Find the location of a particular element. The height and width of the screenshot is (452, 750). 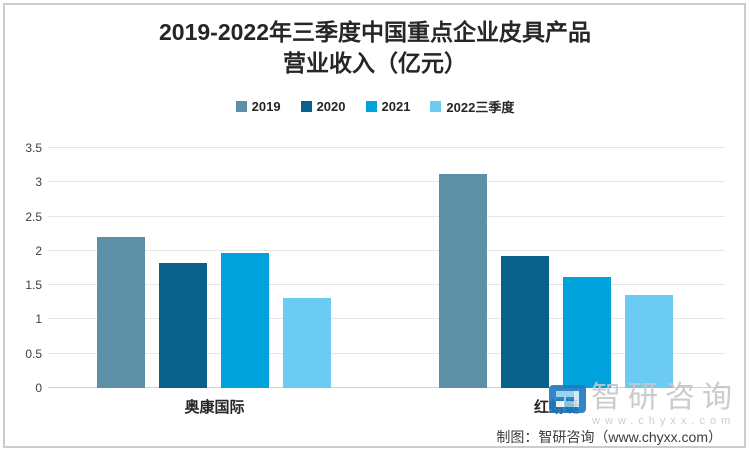

caption: 制图：智研咨询（www.chyxx.com） is located at coordinates (609, 437).